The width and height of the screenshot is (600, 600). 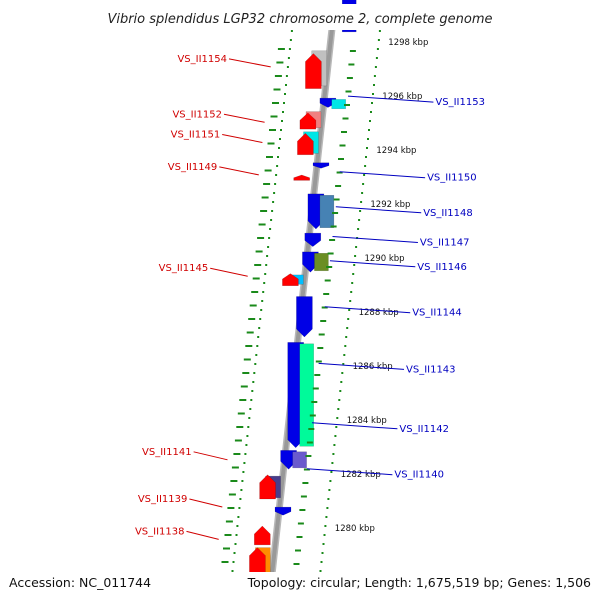 What do you see at coordinates (321, 262) in the screenshot?
I see `gene-g1146a` at bounding box center [321, 262].